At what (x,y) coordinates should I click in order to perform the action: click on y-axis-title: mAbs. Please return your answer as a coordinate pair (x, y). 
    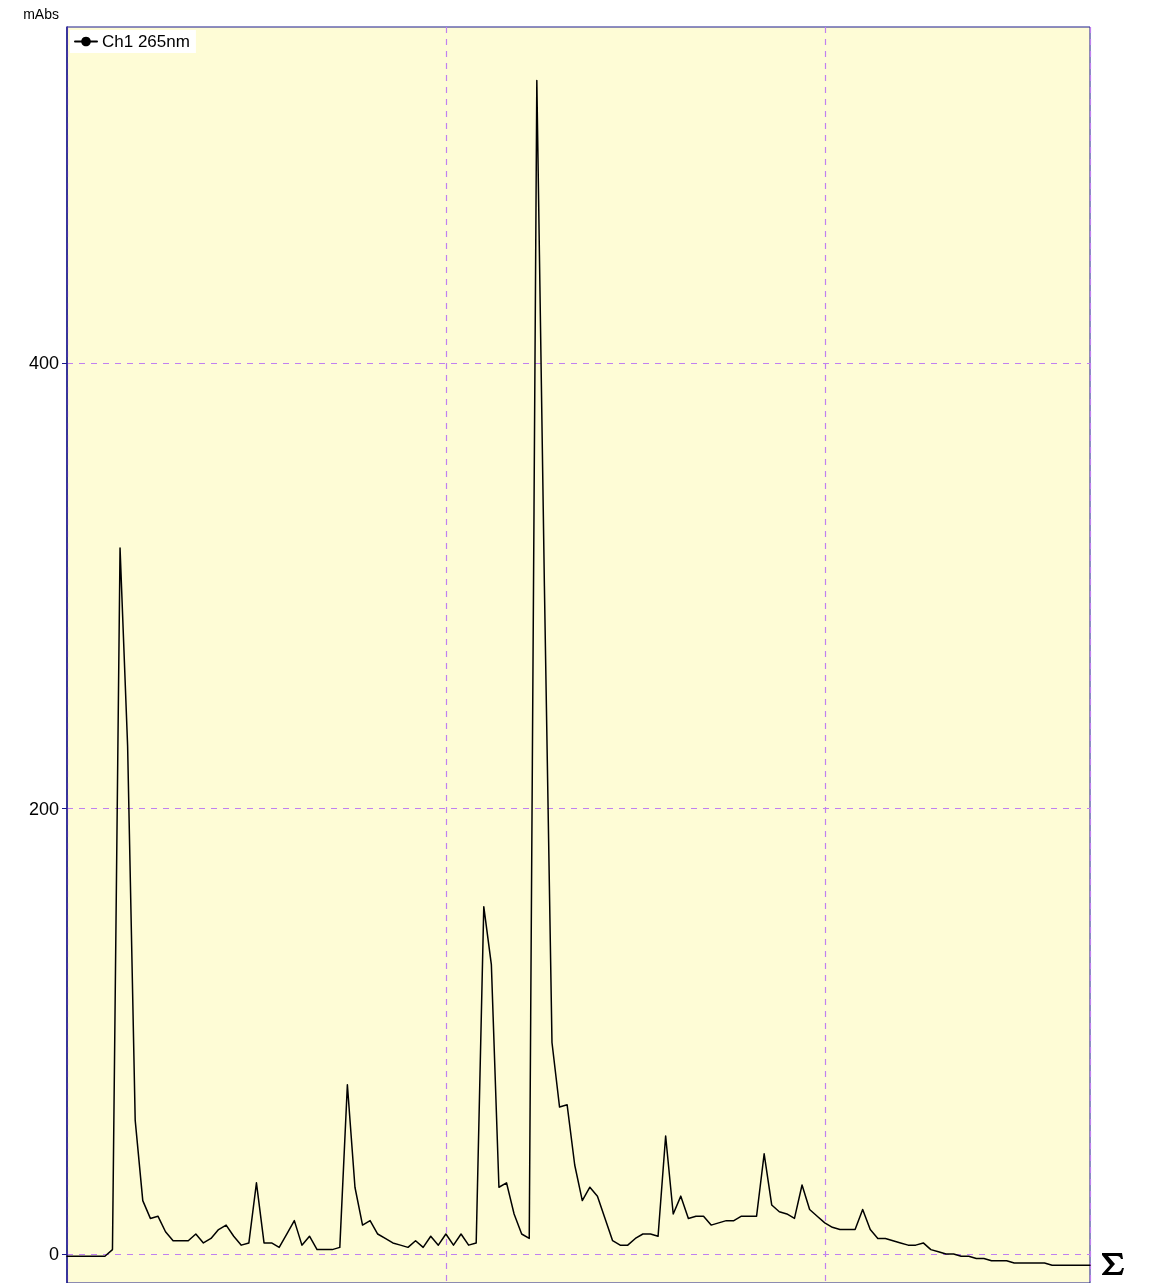
    Looking at the image, I should click on (41, 14).